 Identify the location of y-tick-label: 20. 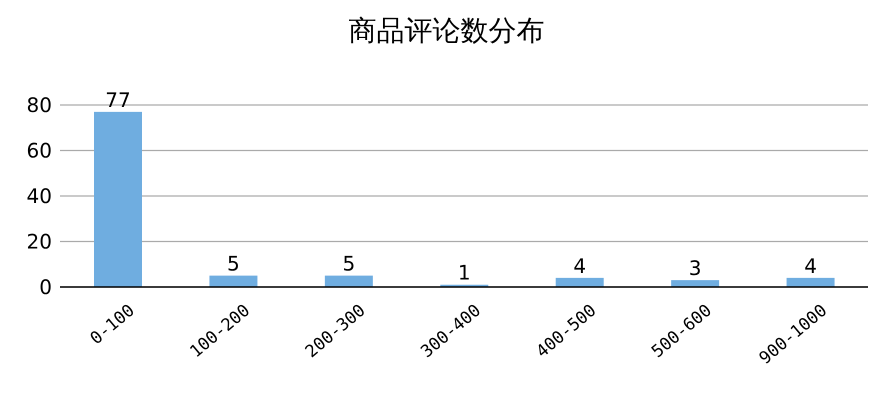
(39, 242).